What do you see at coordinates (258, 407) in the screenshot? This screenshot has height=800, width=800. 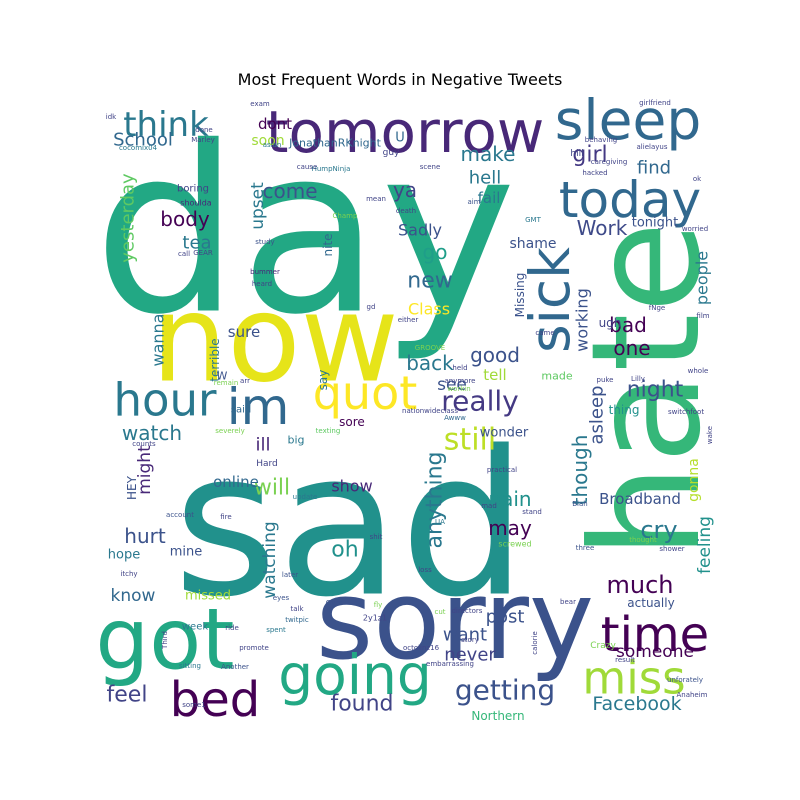 I see `word-im: im` at bounding box center [258, 407].